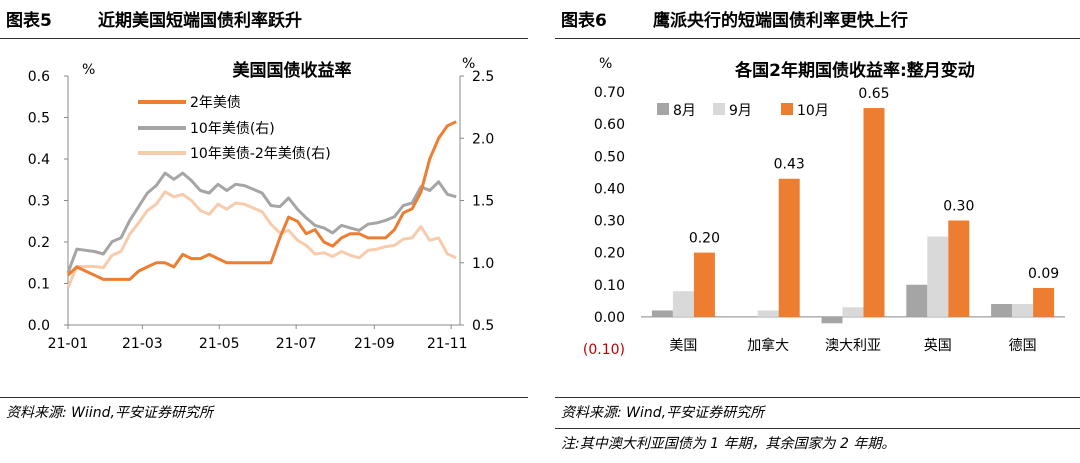  I want to click on left-source-text: 资料来源: Wiind,平安证券研究所, so click(109, 413).